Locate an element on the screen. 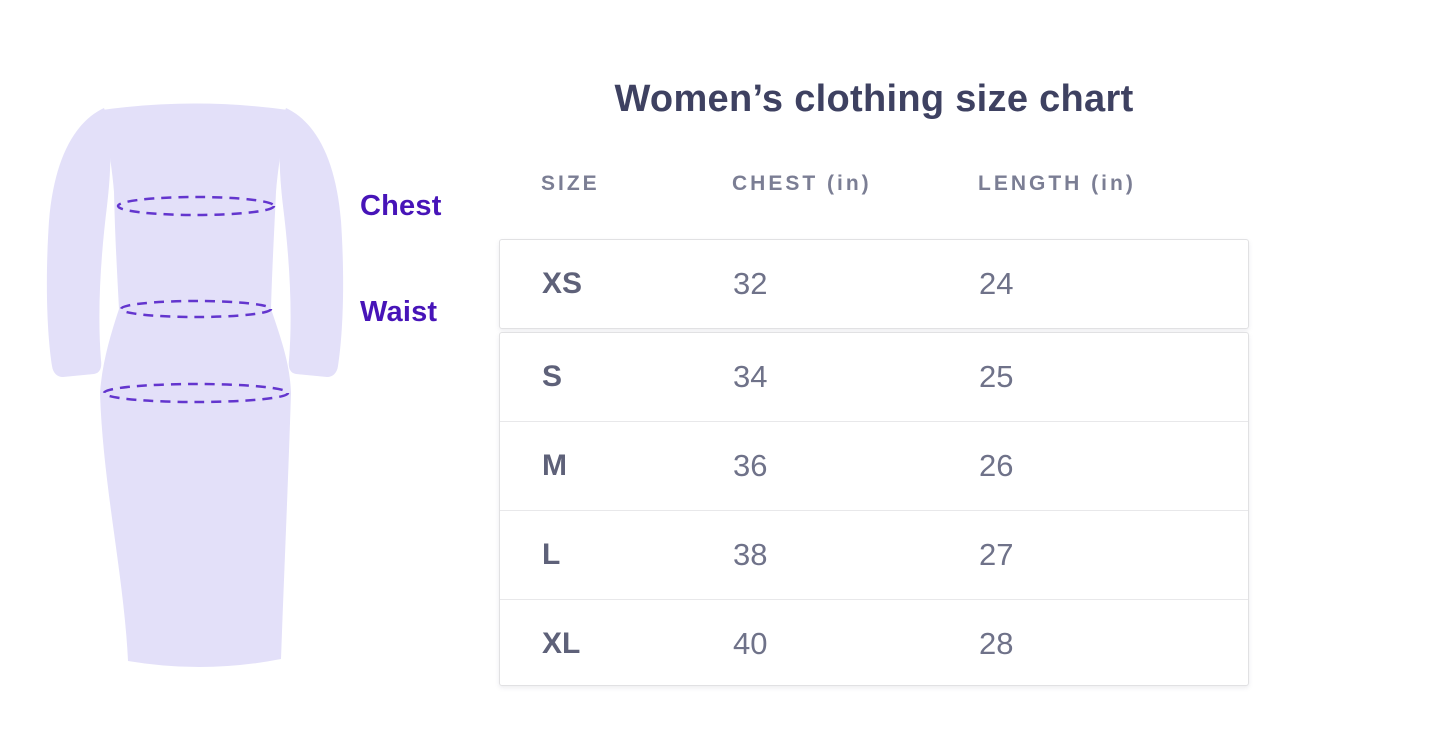 The height and width of the screenshot is (731, 1445). length-cell: 28 is located at coordinates (996, 643).